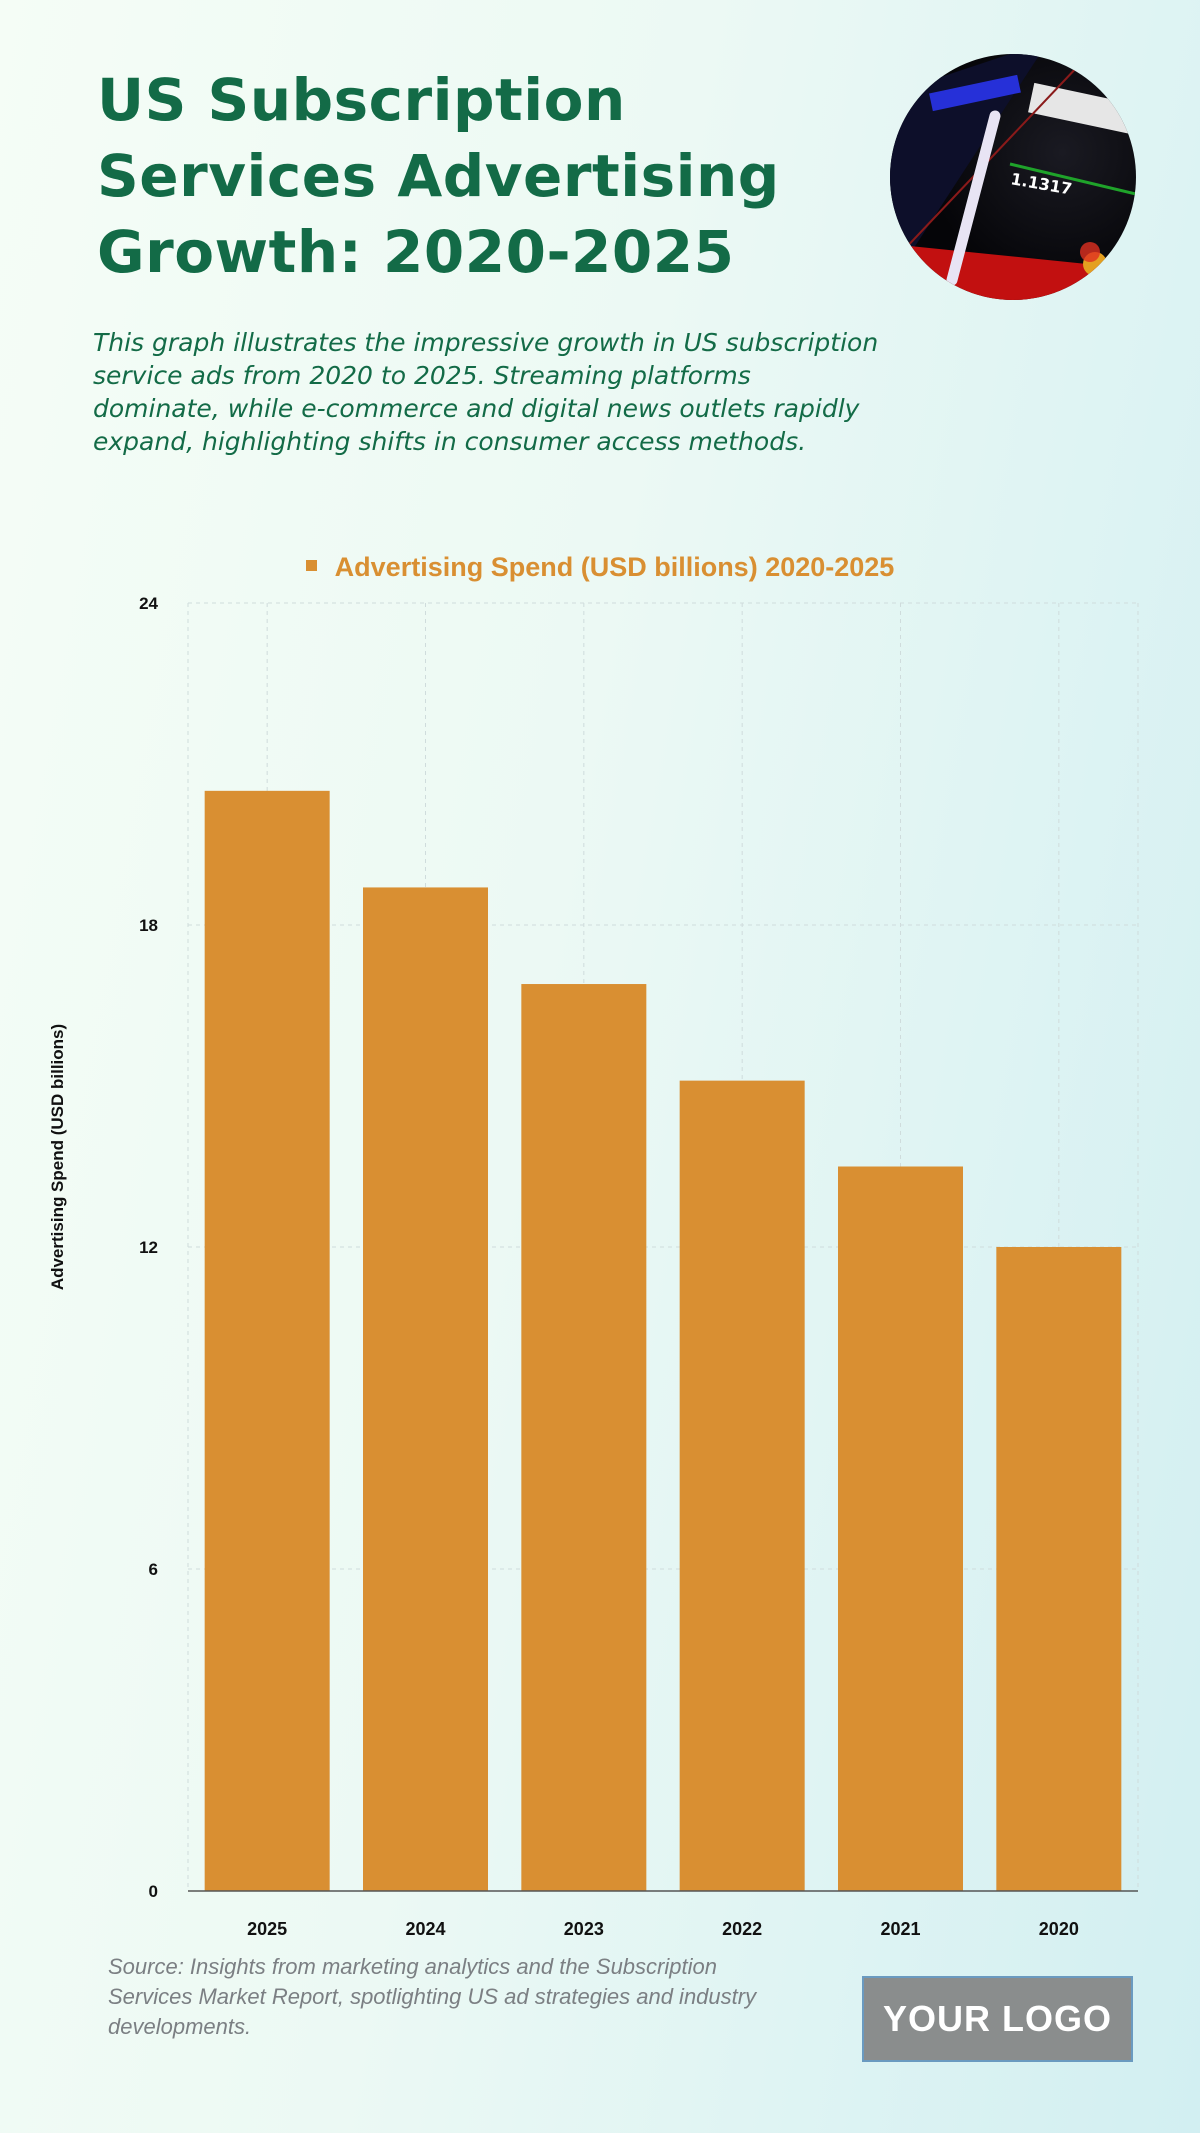 This screenshot has width=1200, height=2133. Describe the element at coordinates (153, 1569) in the screenshot. I see `y-tick-label: 6` at that location.